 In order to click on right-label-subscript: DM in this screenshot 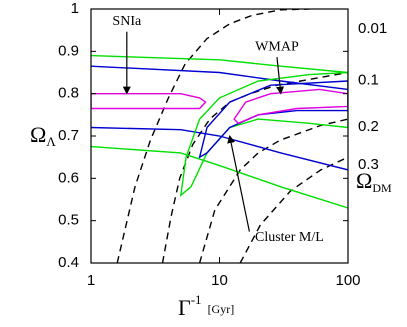, I will do `click(382, 188)`.